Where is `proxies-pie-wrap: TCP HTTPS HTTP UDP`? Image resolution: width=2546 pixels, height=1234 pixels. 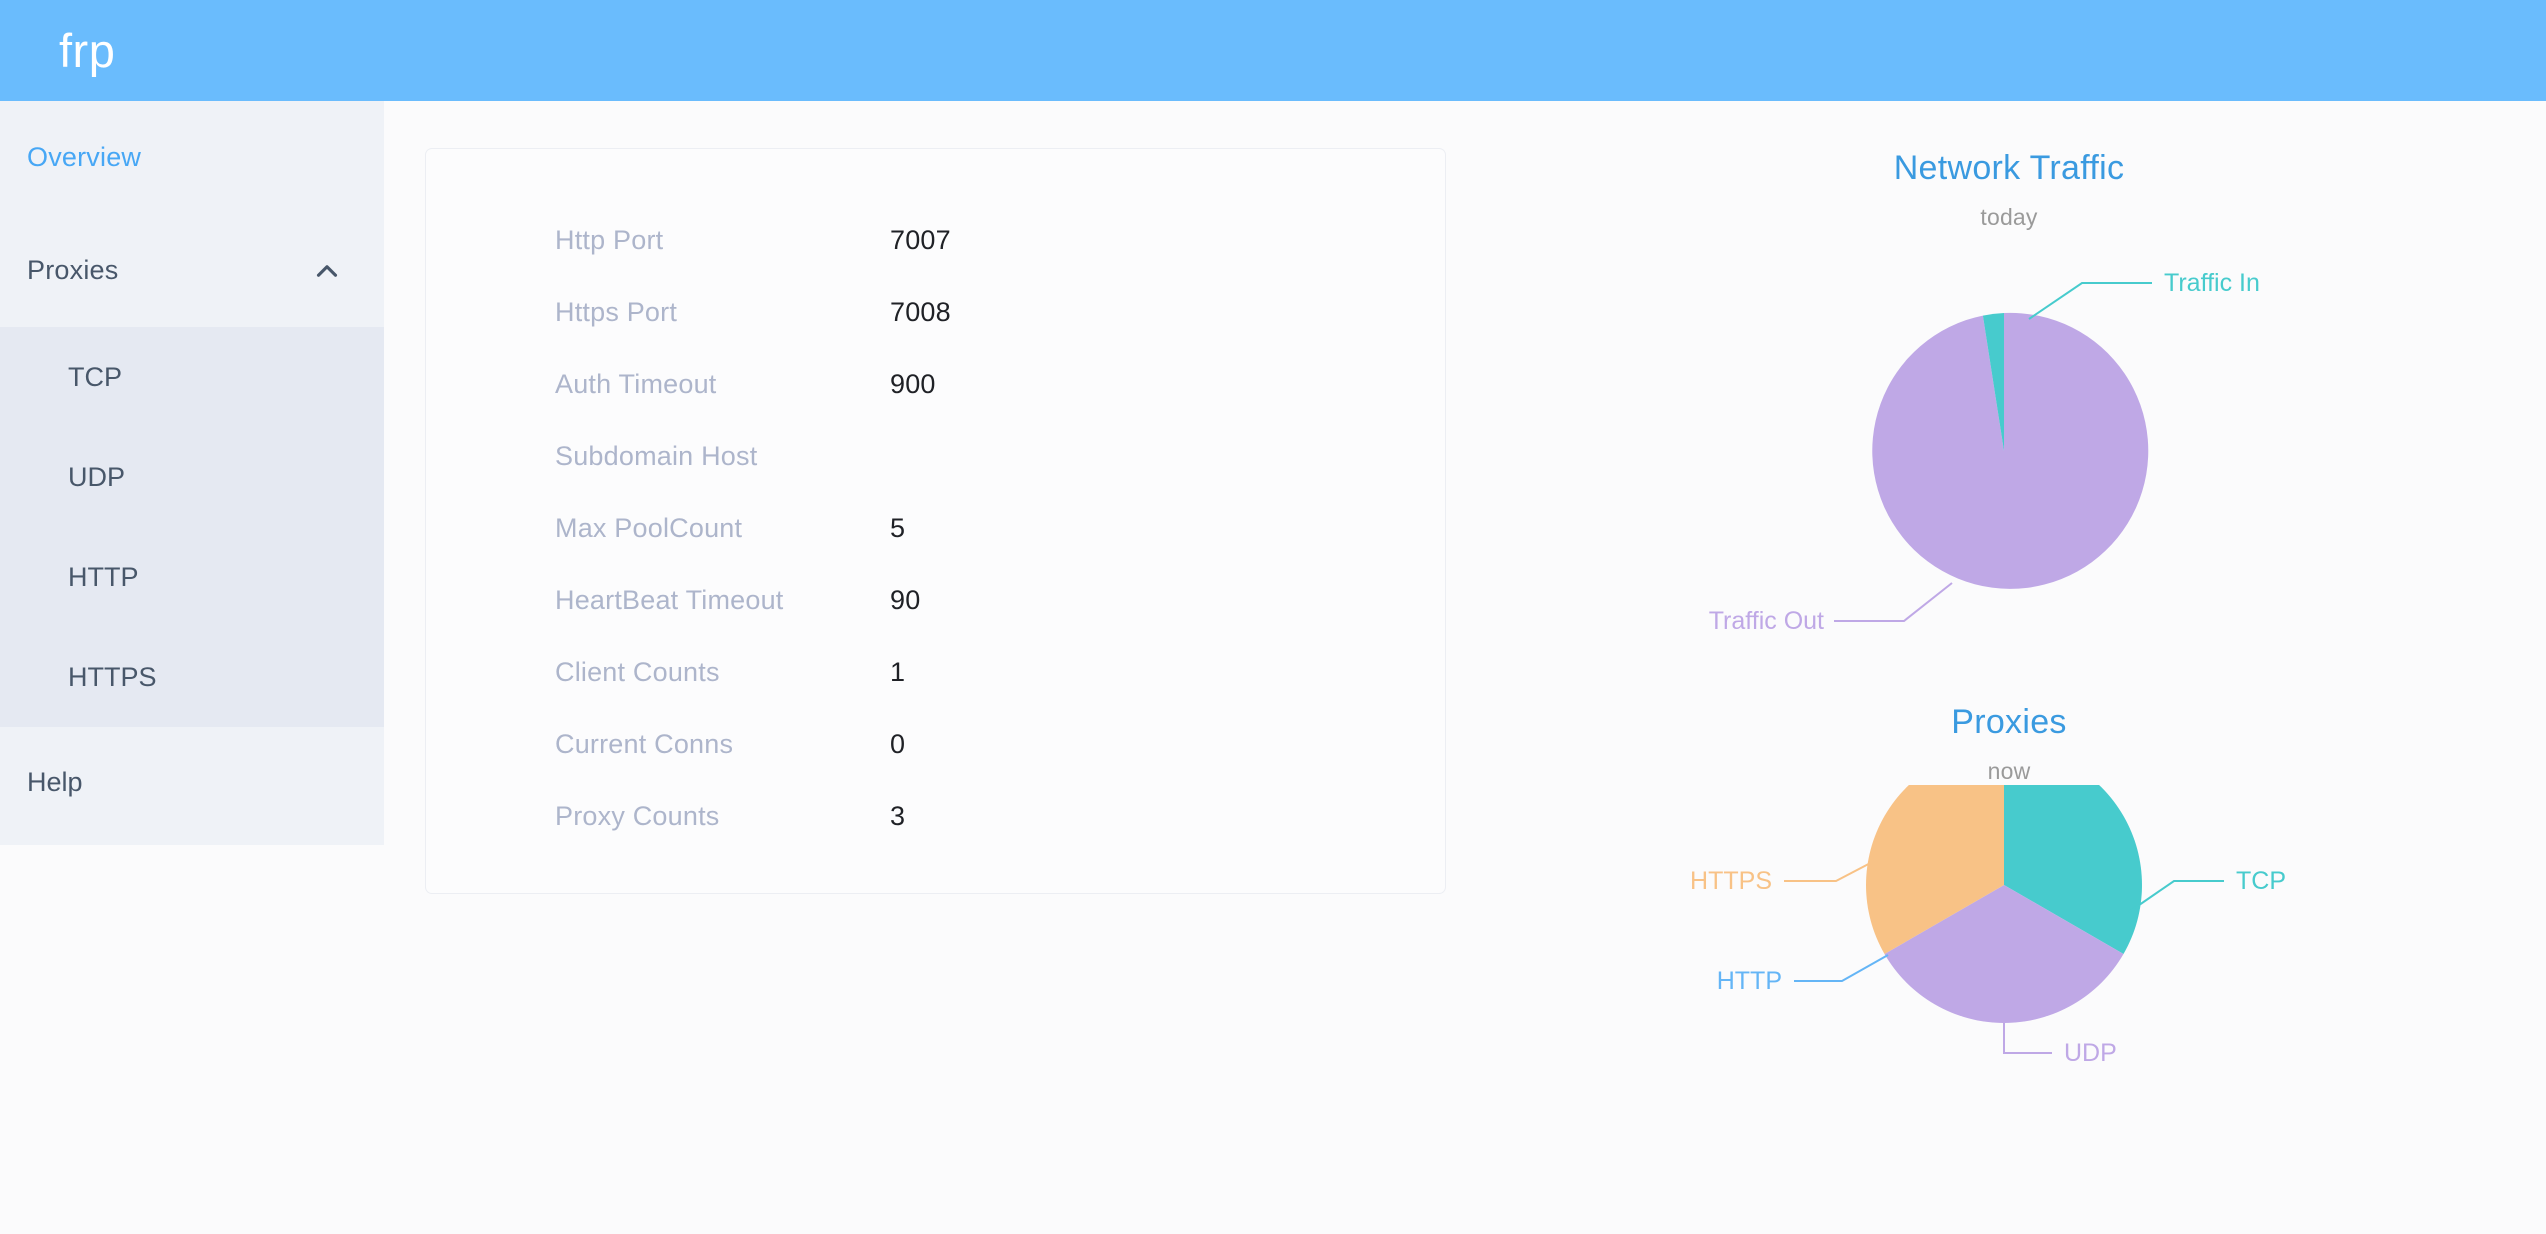 proxies-pie-wrap: TCP HTTPS HTTP UDP is located at coordinates (2009, 950).